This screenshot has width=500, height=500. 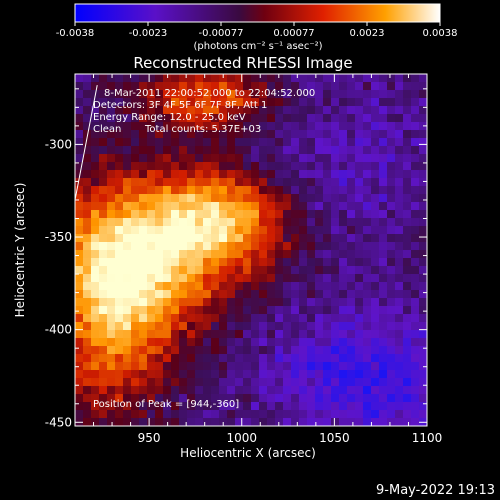 I want to click on colorbar-tick-label: 0.0023, so click(x=367, y=33).